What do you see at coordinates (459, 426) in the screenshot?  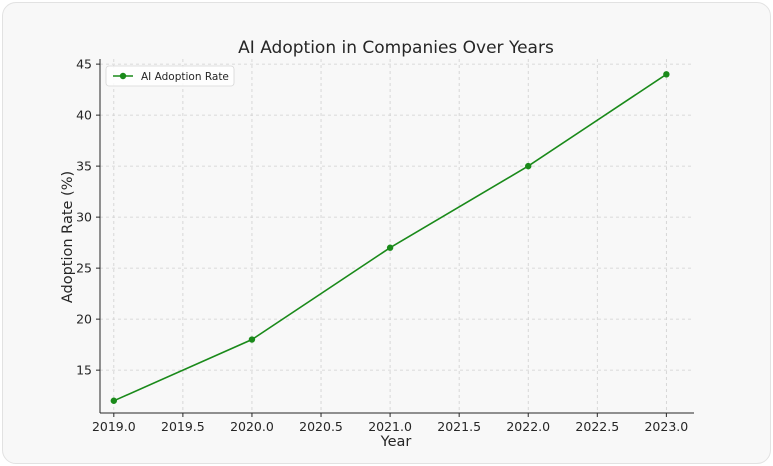 I see `x-tick-label: 2021.5` at bounding box center [459, 426].